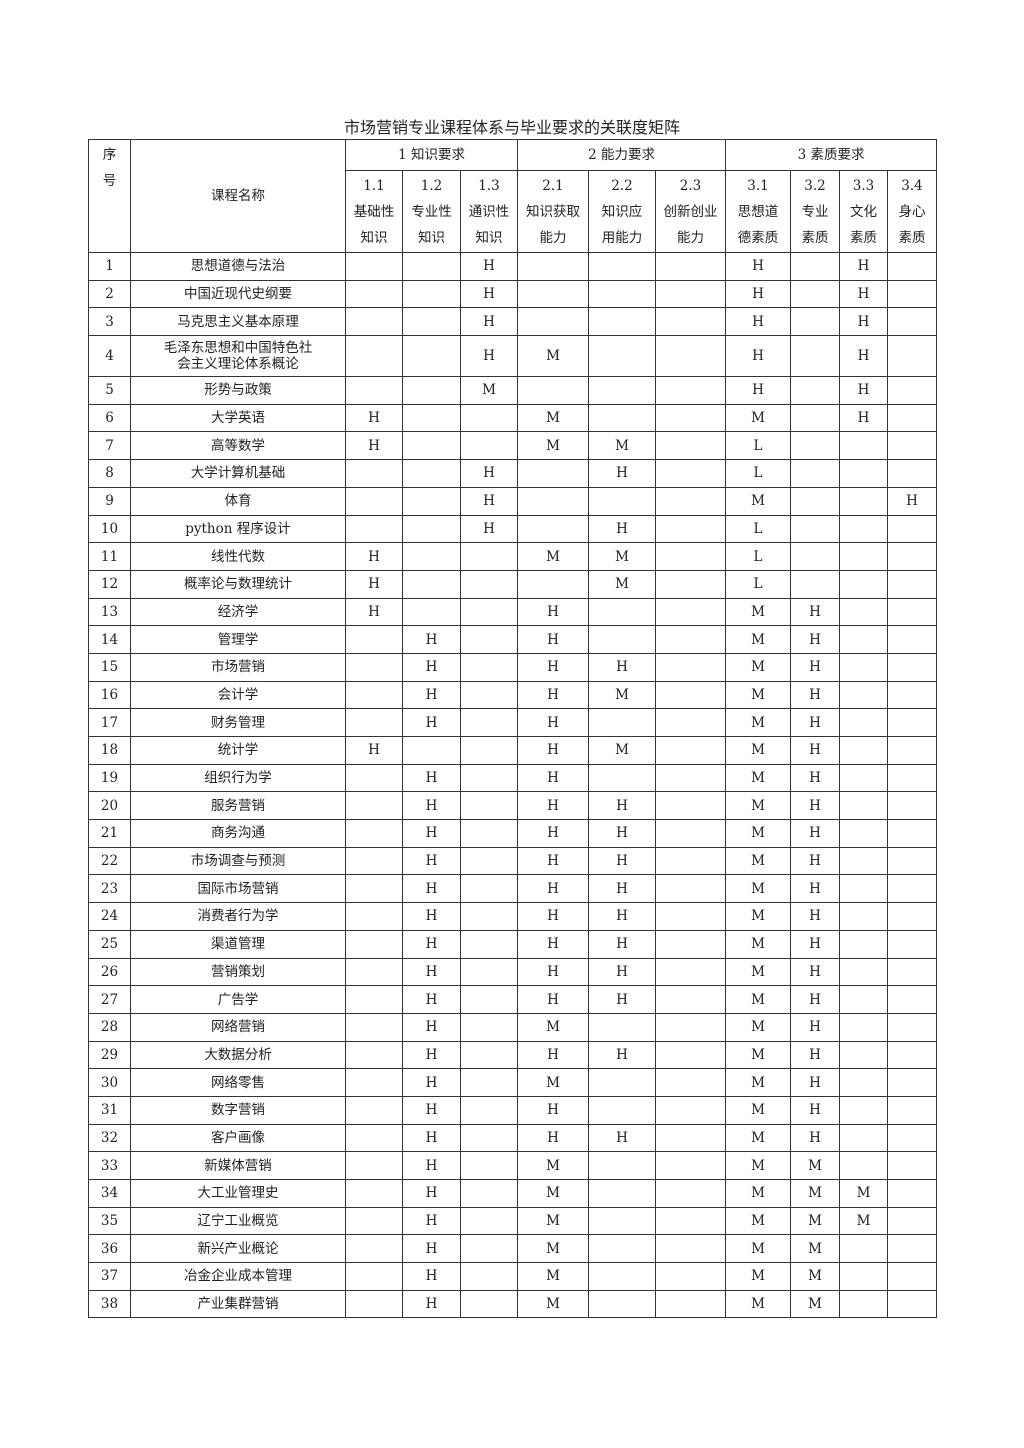  What do you see at coordinates (513, 418) in the screenshot?
I see `table-row: 6 大学英语 H M M H` at bounding box center [513, 418].